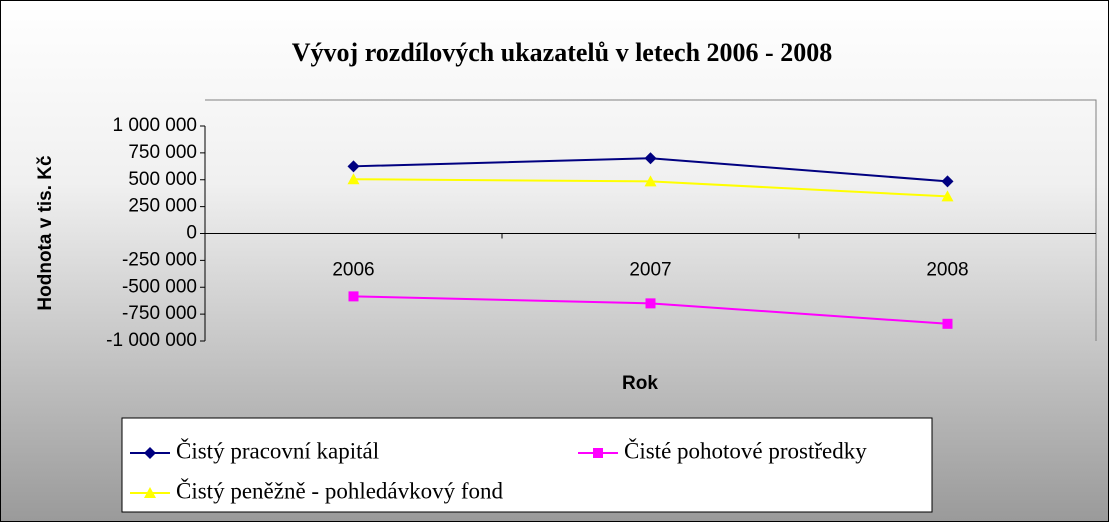 The image size is (1109, 522). What do you see at coordinates (159, 259) in the screenshot?
I see `y-tick-label: -250 000` at bounding box center [159, 259].